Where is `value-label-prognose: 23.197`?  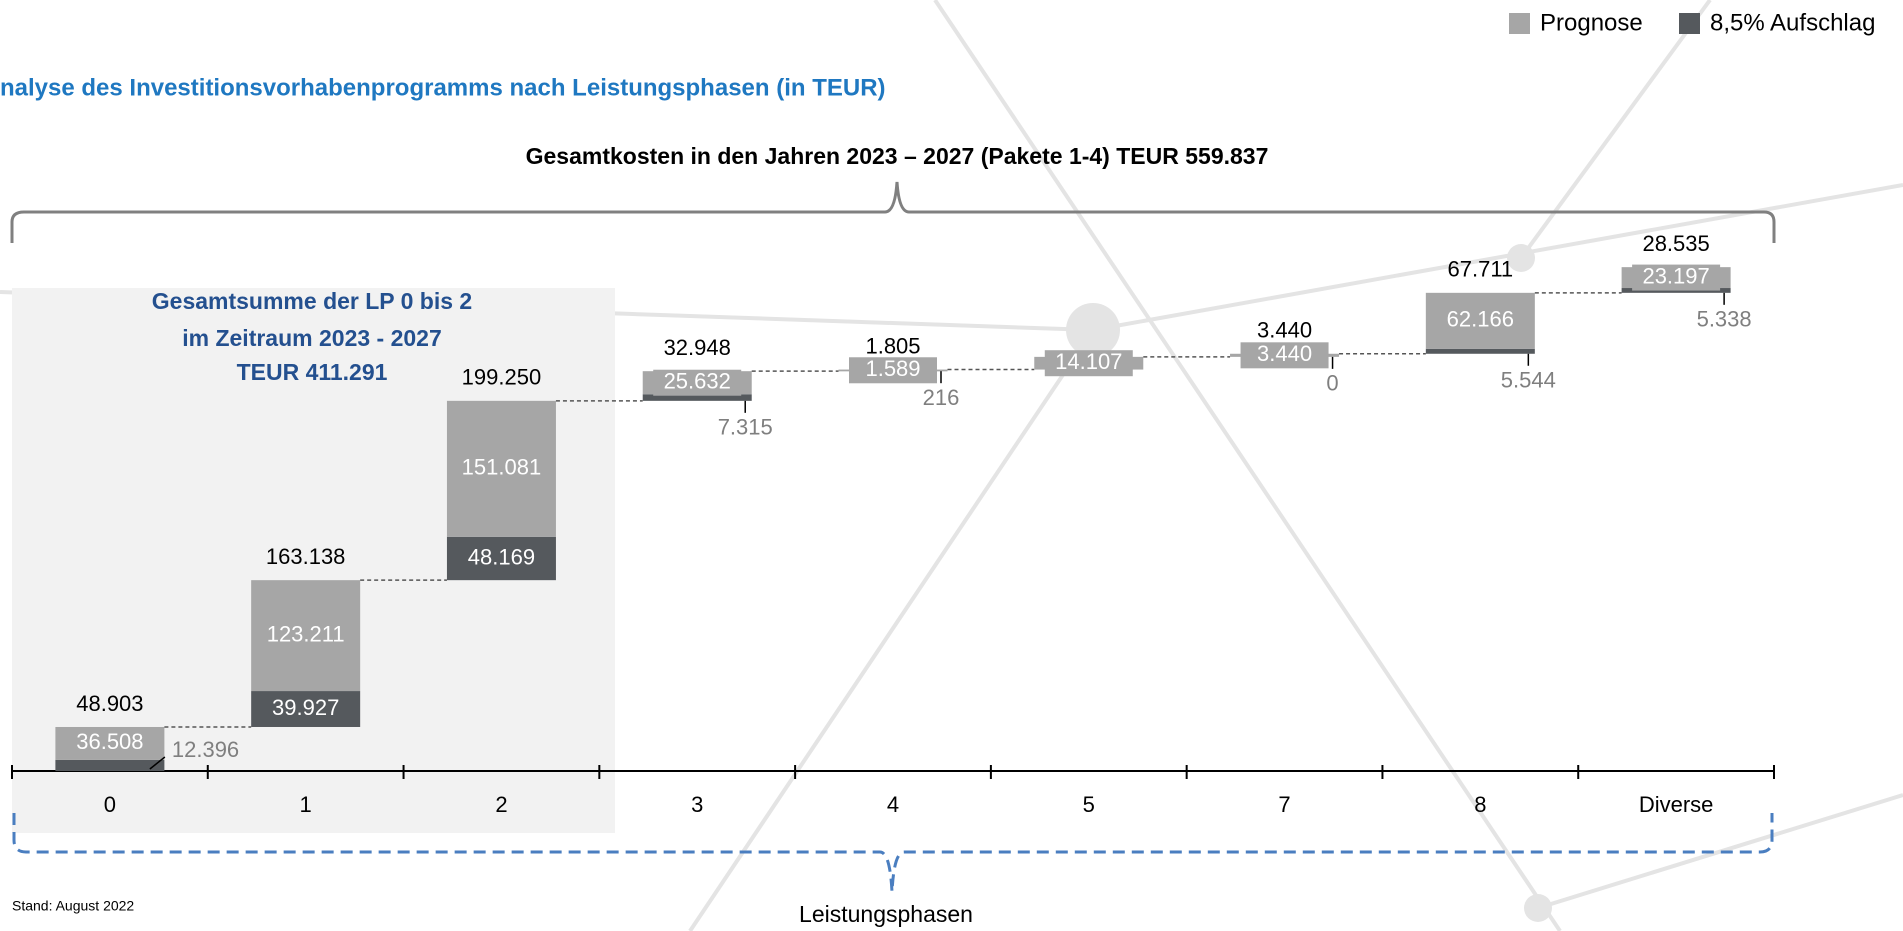 value-label-prognose: 23.197 is located at coordinates (1675, 275).